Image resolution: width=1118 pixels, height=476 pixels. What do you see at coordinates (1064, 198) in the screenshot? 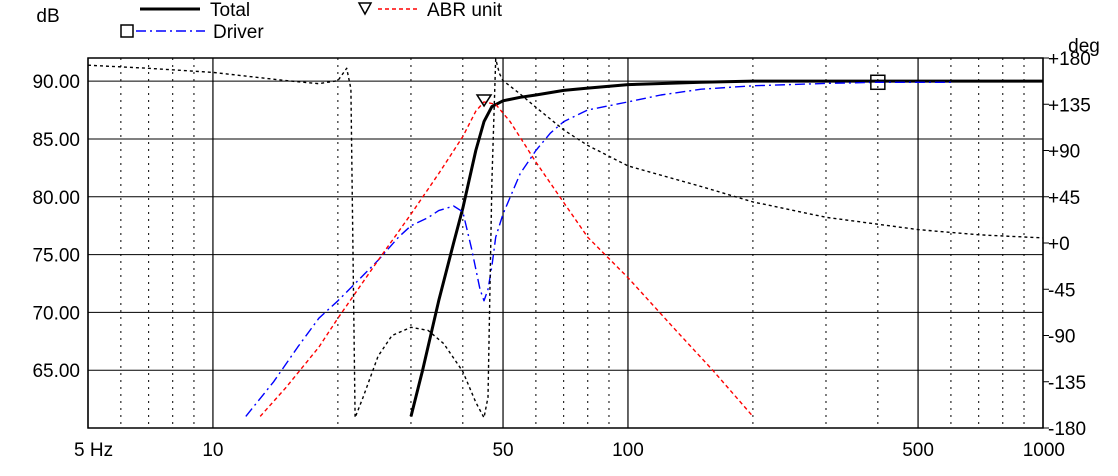
I see `y-right-tick-label: +45` at bounding box center [1064, 198].